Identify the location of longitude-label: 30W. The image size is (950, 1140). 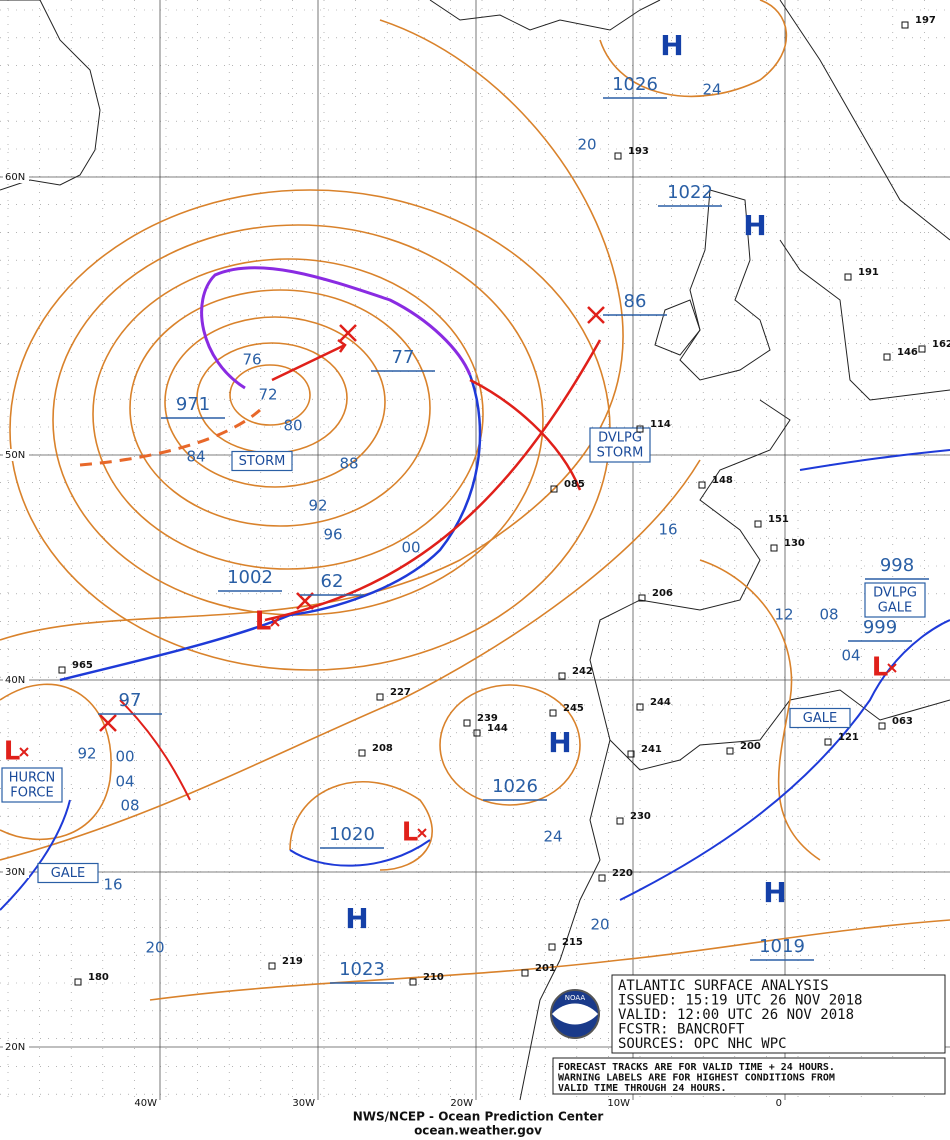
(303, 1103).